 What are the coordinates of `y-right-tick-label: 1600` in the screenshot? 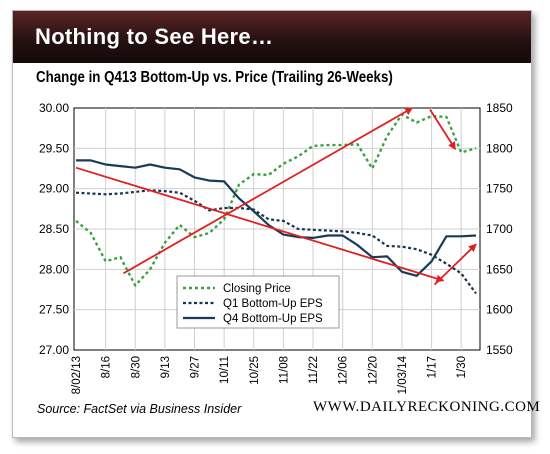 It's located at (499, 310).